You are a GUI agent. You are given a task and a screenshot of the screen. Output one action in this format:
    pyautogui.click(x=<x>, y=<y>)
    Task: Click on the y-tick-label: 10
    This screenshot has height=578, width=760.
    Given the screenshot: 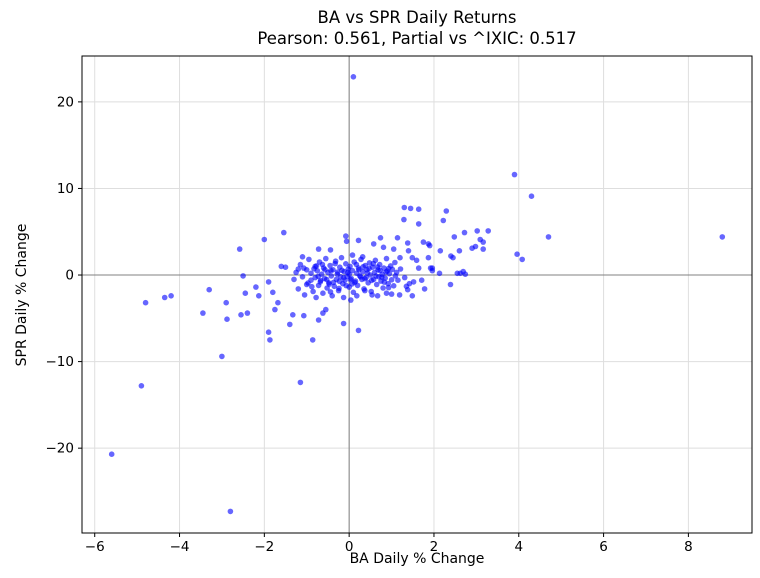 What is the action you would take?
    pyautogui.click(x=65, y=189)
    